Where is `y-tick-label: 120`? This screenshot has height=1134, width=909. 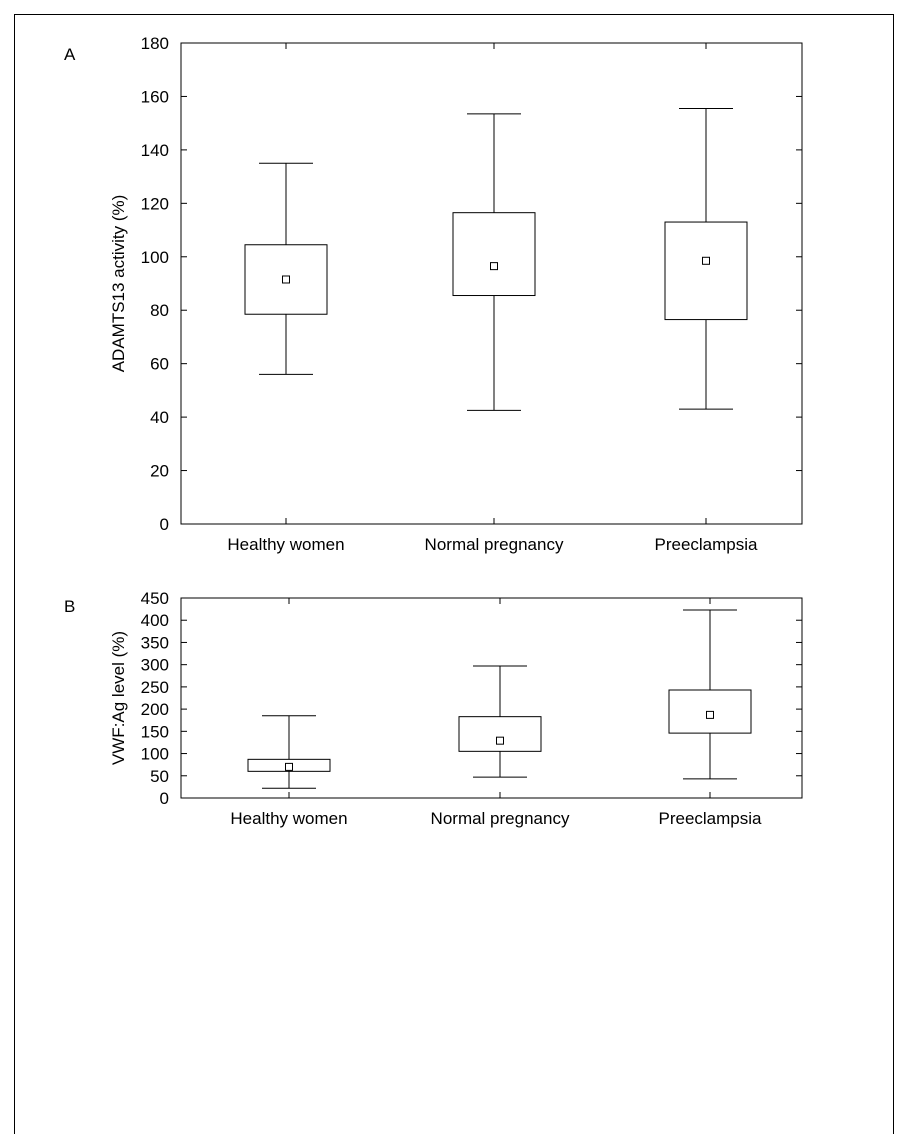 y-tick-label: 120 is located at coordinates (155, 203).